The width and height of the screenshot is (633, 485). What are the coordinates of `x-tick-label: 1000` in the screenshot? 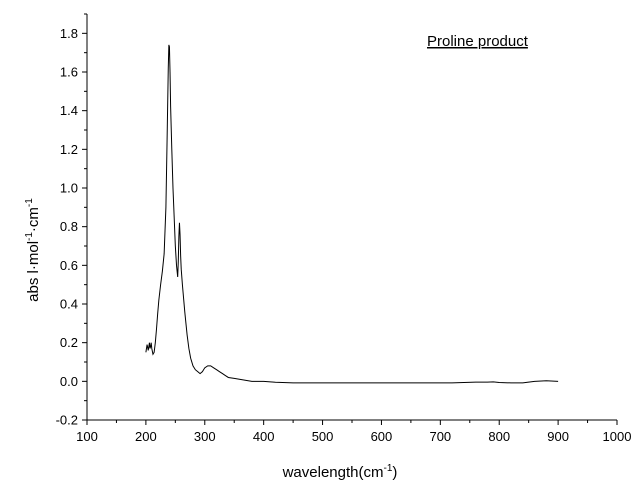 It's located at (617, 436).